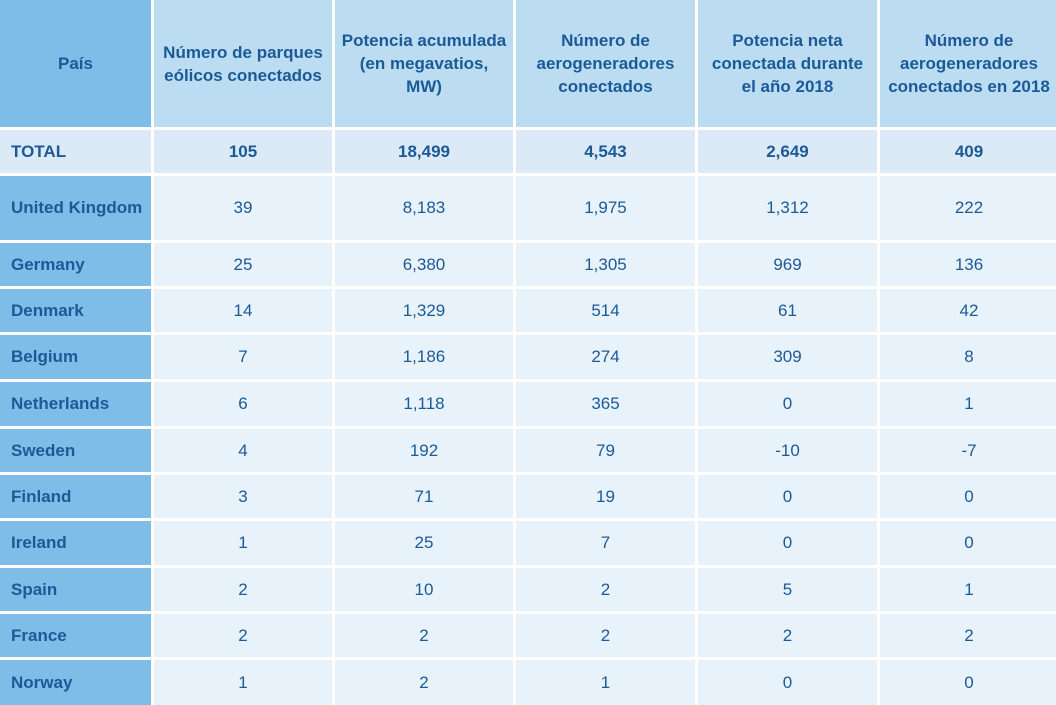 The height and width of the screenshot is (705, 1056). I want to click on table-cell: 365, so click(605, 404).